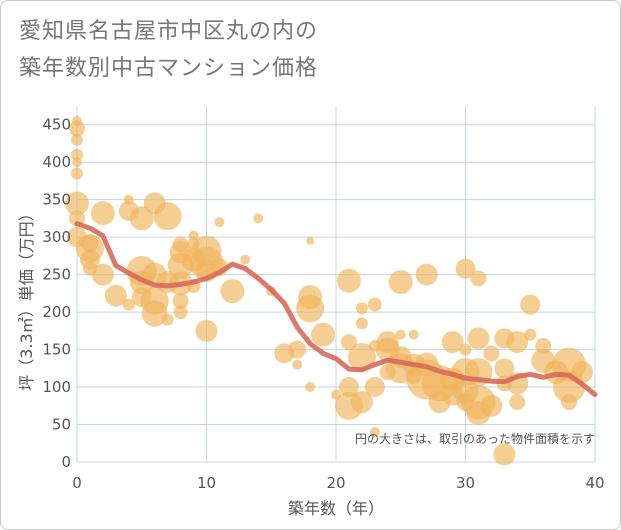 The width and height of the screenshot is (621, 530). Describe the element at coordinates (56, 312) in the screenshot. I see `y-tick-label: 200` at that location.